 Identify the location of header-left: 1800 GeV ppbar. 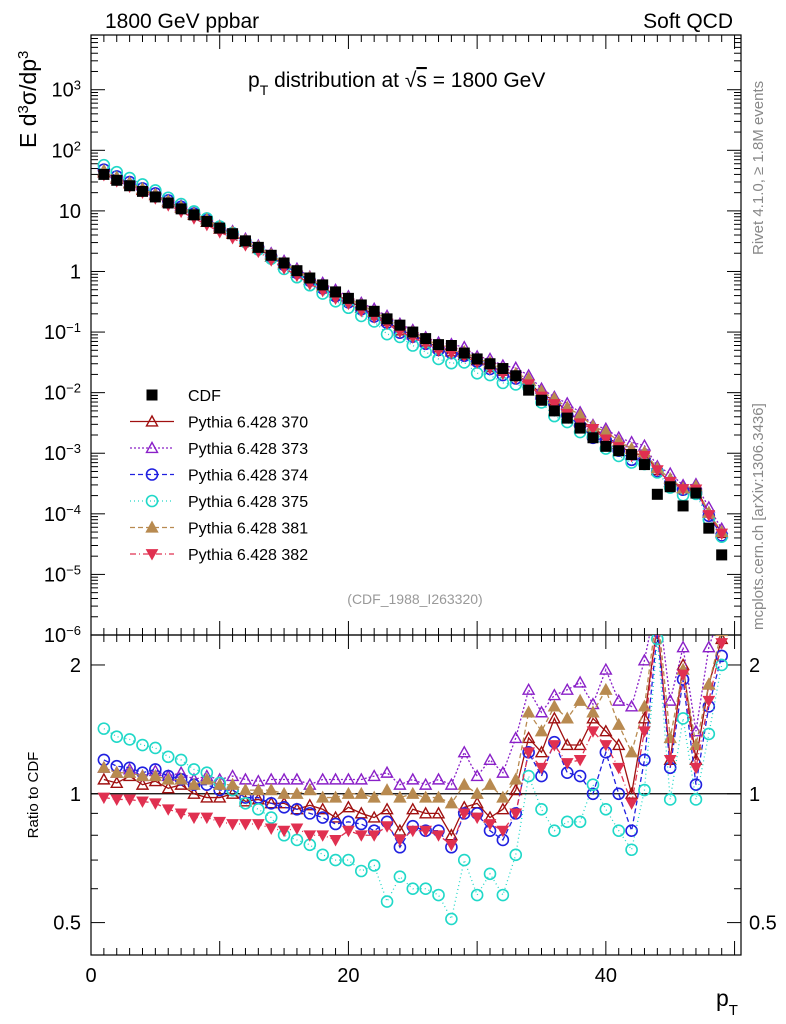
(182, 21).